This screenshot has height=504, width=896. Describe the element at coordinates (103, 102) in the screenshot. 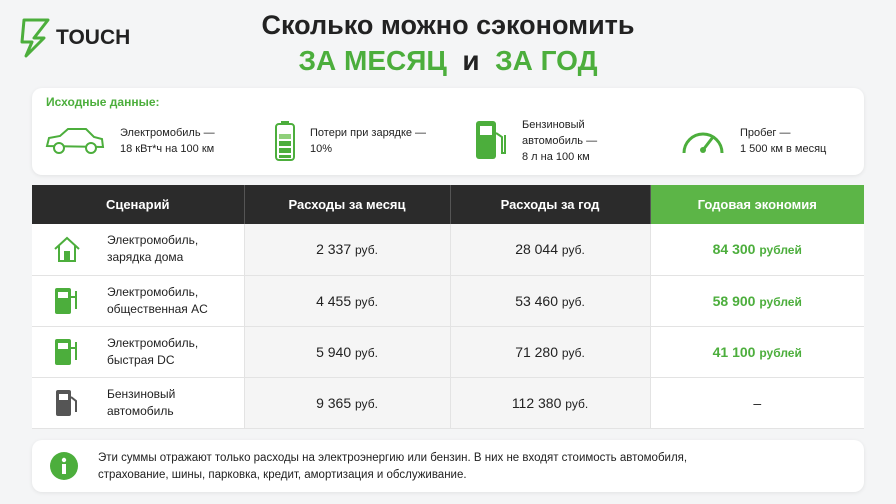

I see `inputs-label: Исходные данные:` at that location.